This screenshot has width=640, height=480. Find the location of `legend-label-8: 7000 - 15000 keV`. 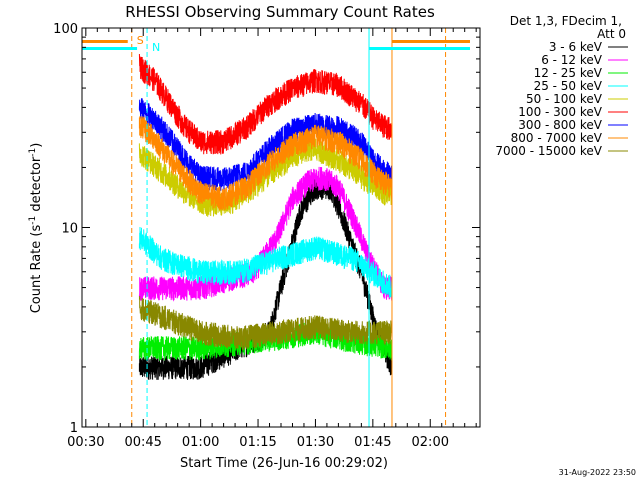

legend-label-8: 7000 - 15000 keV is located at coordinates (548, 151).